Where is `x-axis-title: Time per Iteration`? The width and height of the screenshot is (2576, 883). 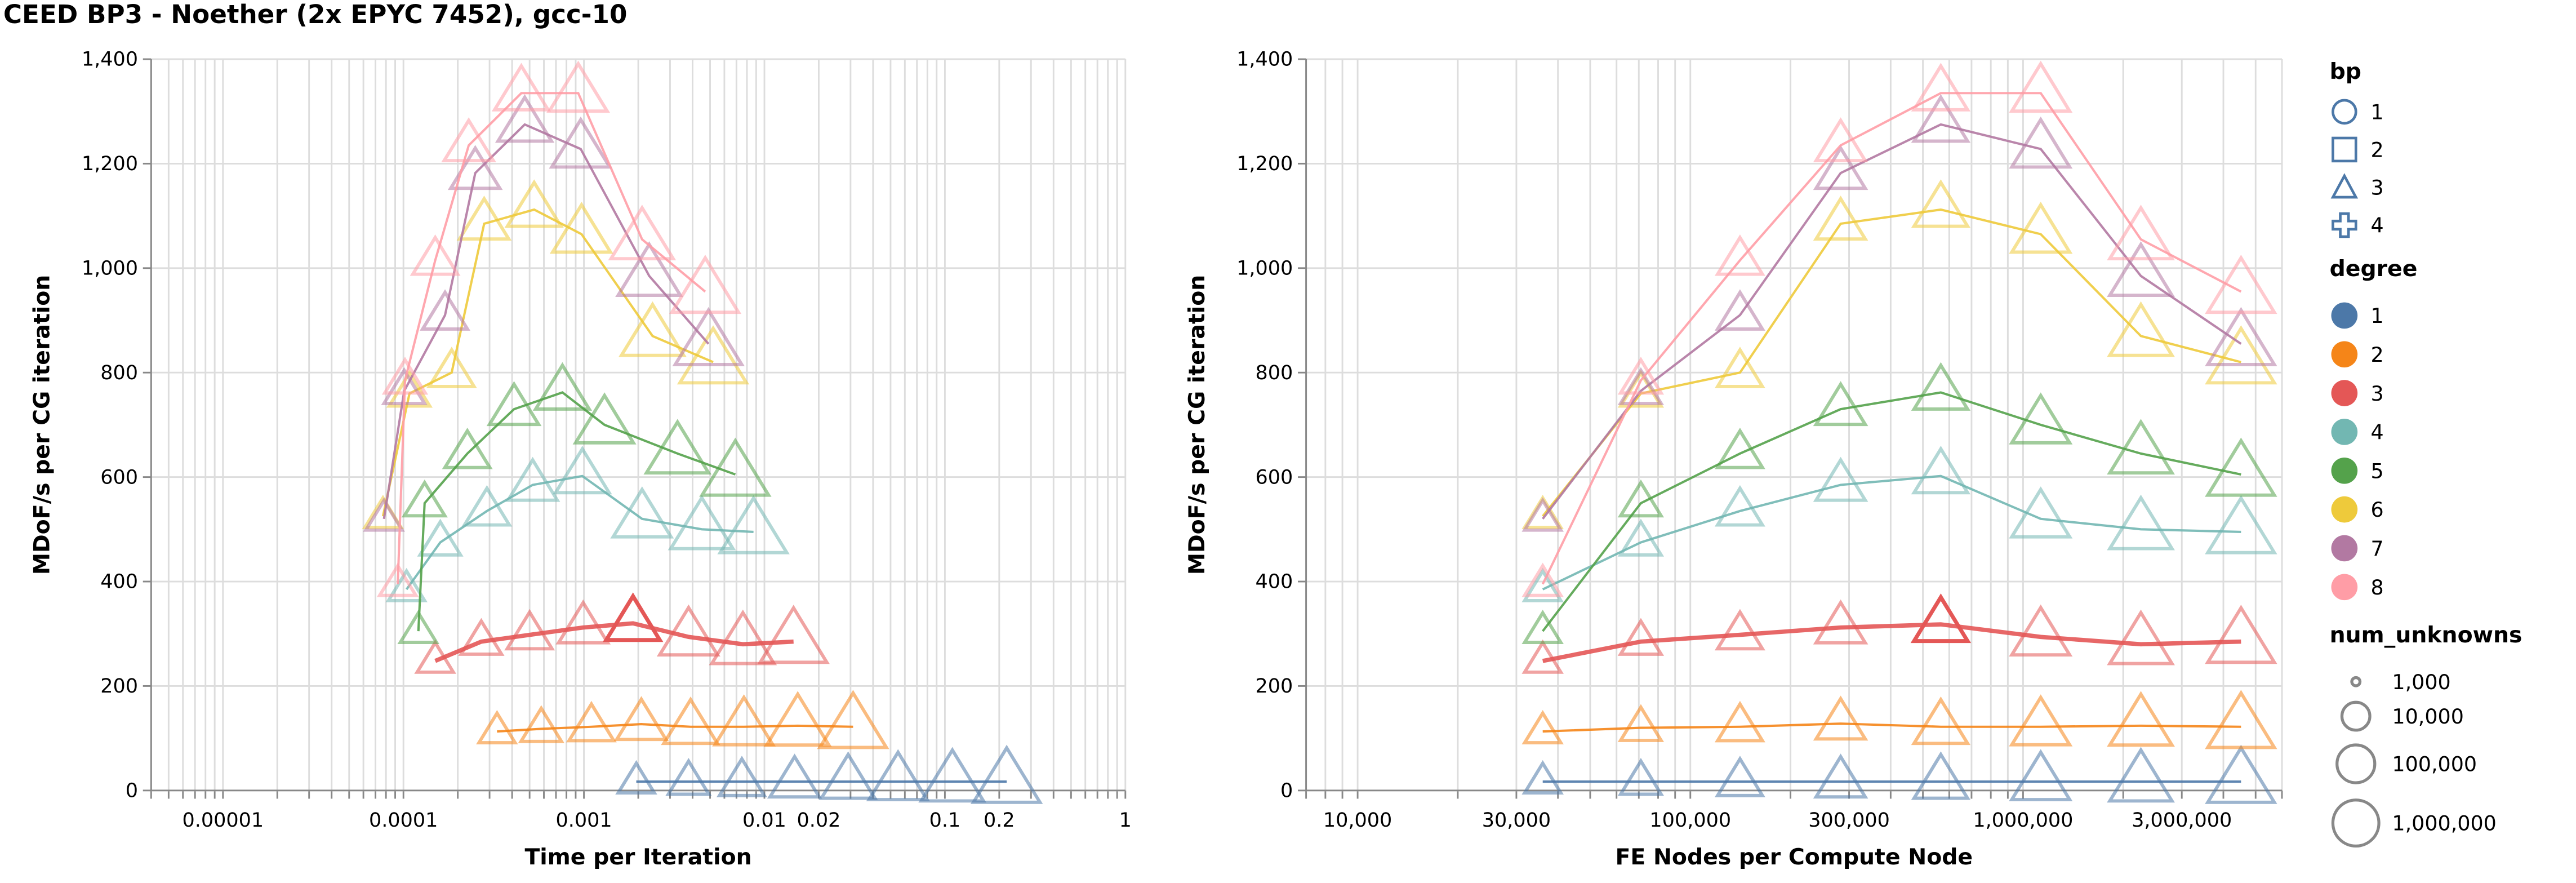
x-axis-title: Time per Iteration is located at coordinates (637, 857).